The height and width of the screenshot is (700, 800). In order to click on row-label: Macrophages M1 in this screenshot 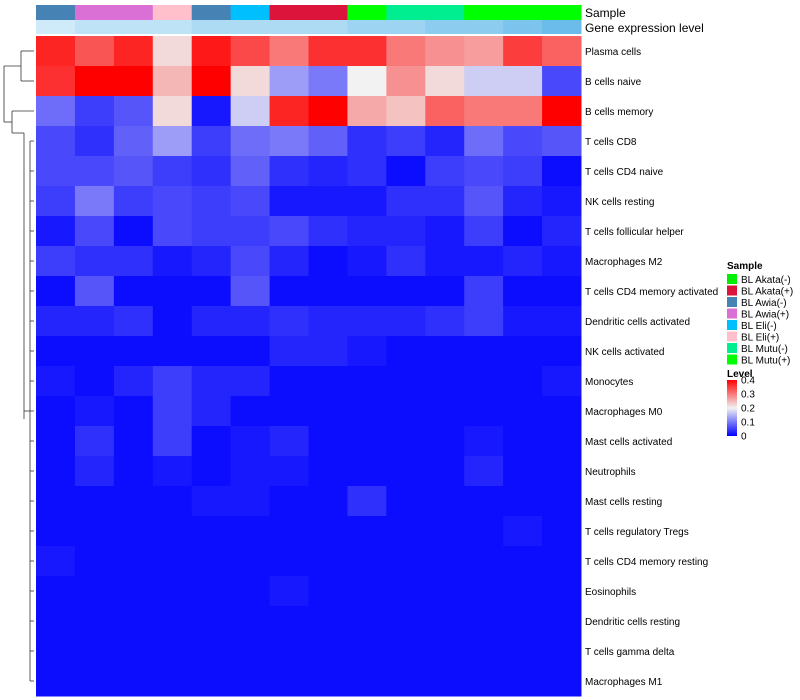, I will do `click(624, 682)`.